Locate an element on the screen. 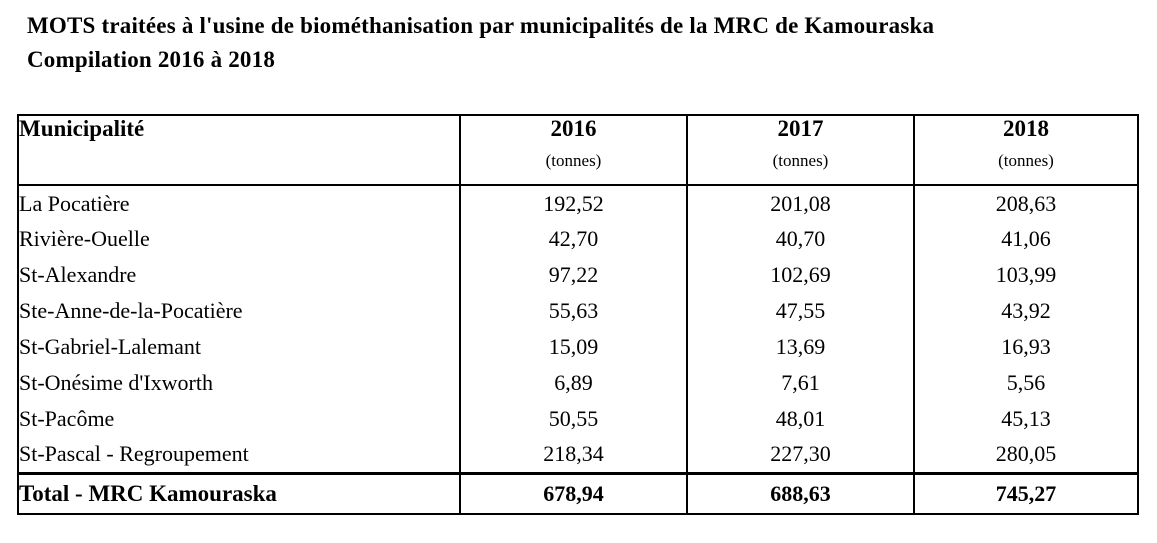  value-cell-2016: 6,89 is located at coordinates (573, 383).